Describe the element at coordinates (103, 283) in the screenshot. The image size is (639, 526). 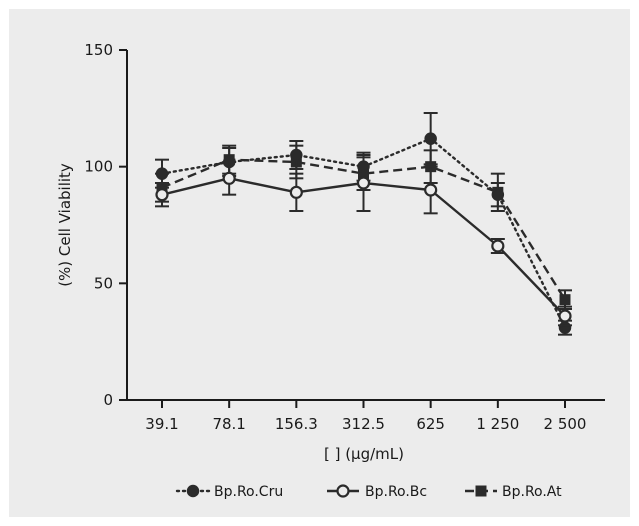
I see `y-tick-label: 50` at that location.